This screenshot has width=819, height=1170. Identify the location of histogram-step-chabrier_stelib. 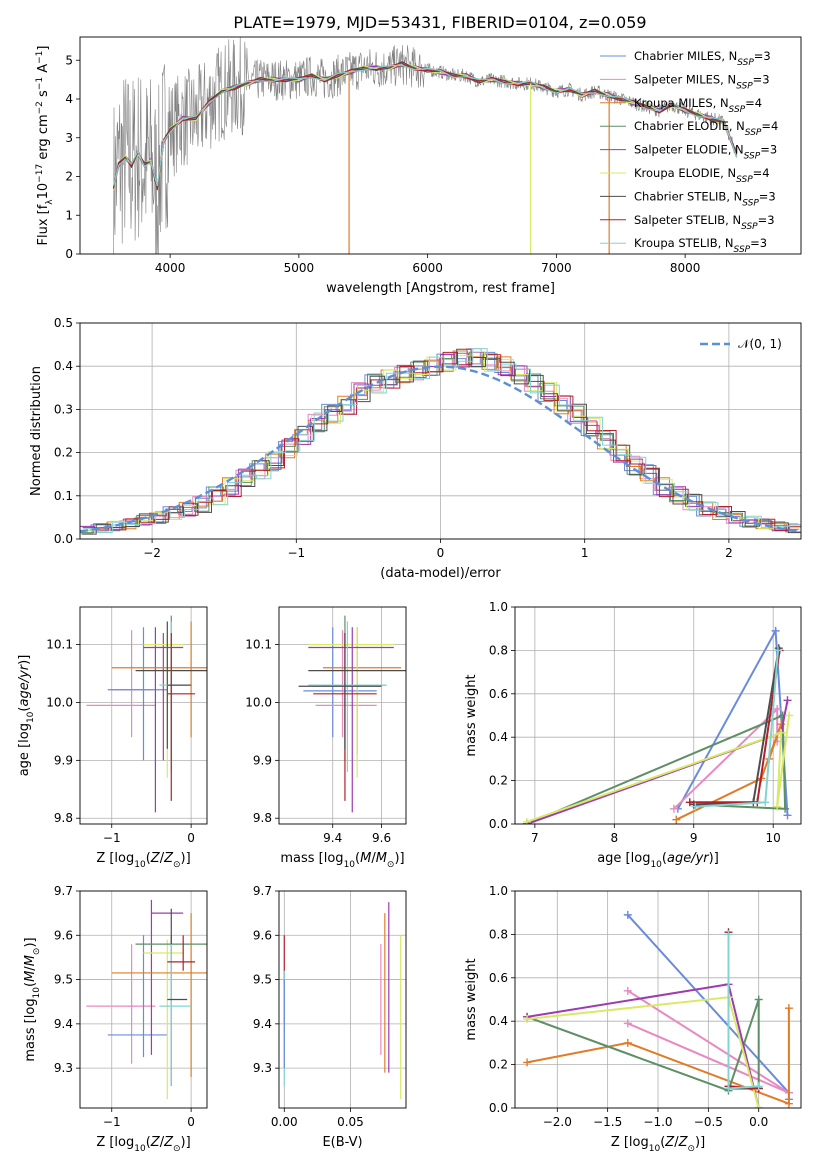
(441, 441).